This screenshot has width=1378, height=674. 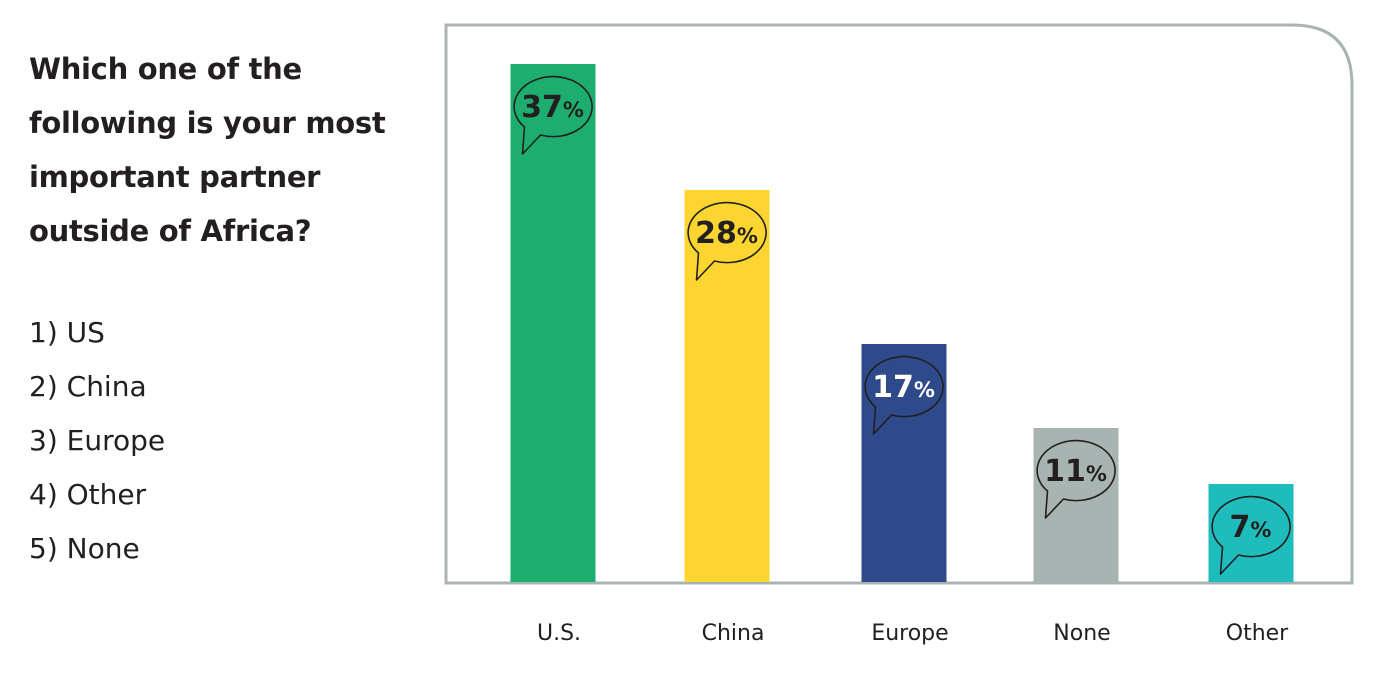 What do you see at coordinates (1075, 471) in the screenshot?
I see `data-label: 11%` at bounding box center [1075, 471].